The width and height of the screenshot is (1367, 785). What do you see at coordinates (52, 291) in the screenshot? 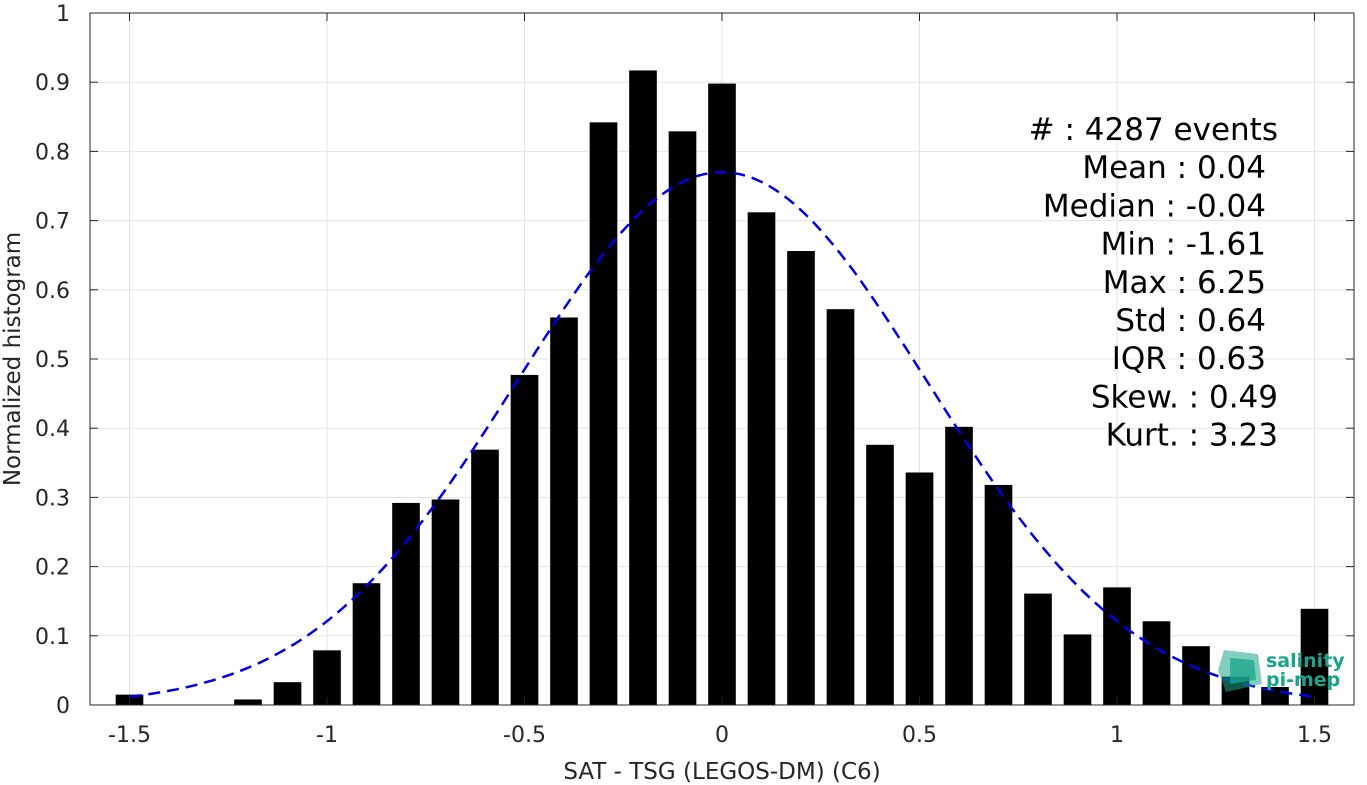
I see `y-tick-label: 0.6` at bounding box center [52, 291].